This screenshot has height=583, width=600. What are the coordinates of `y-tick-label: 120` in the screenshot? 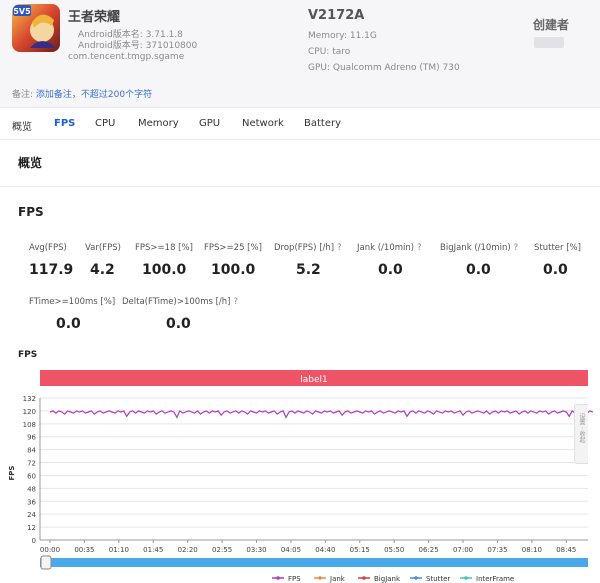 It's located at (29, 412).